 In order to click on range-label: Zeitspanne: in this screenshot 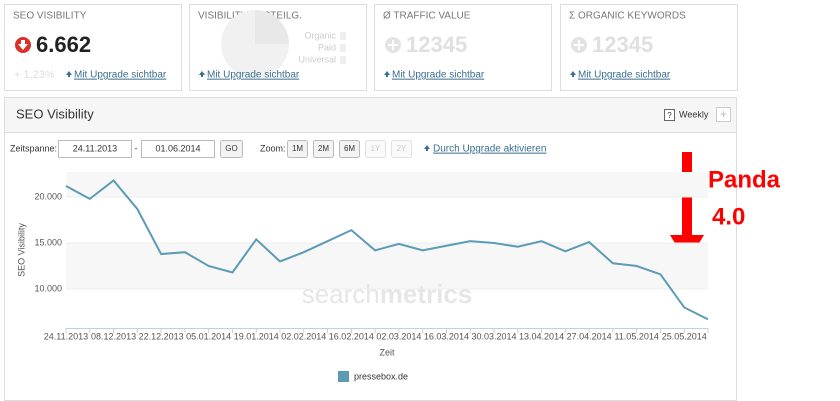, I will do `click(33, 148)`.